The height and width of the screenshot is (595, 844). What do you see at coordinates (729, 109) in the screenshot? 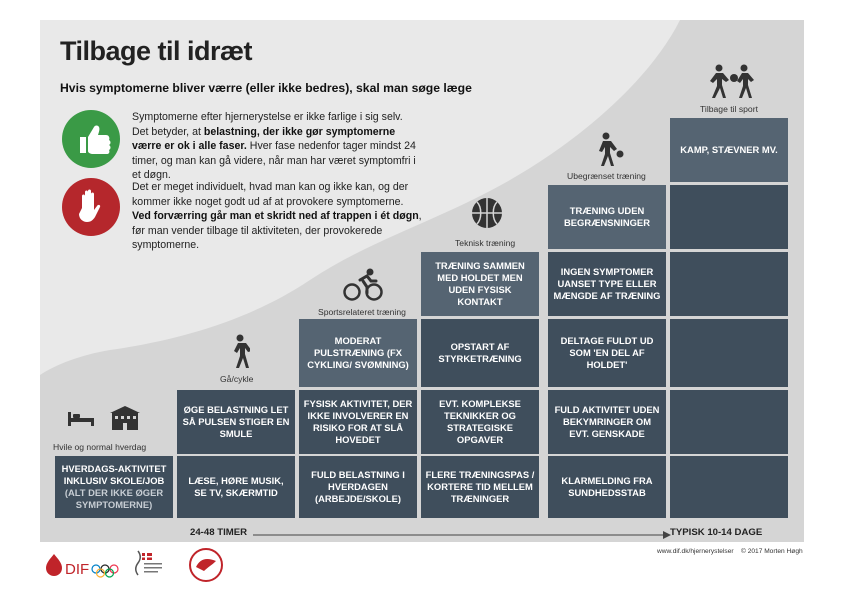
I see `stage-label-return: Tilbage til sport` at bounding box center [729, 109].